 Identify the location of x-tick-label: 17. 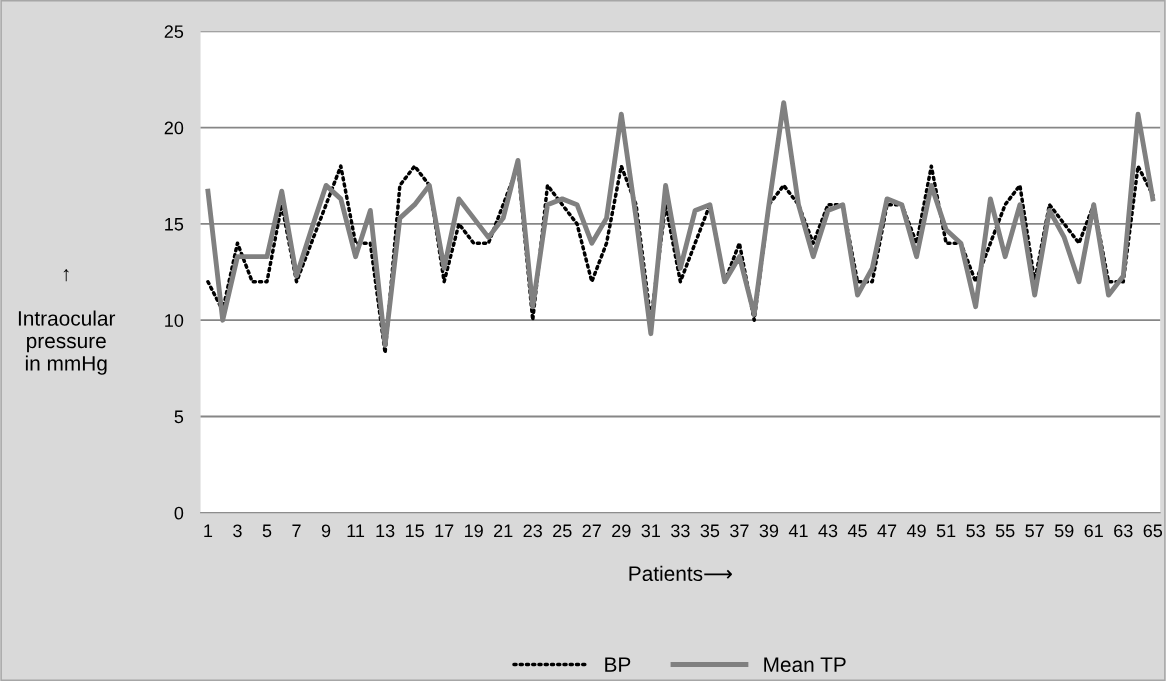
(444, 530).